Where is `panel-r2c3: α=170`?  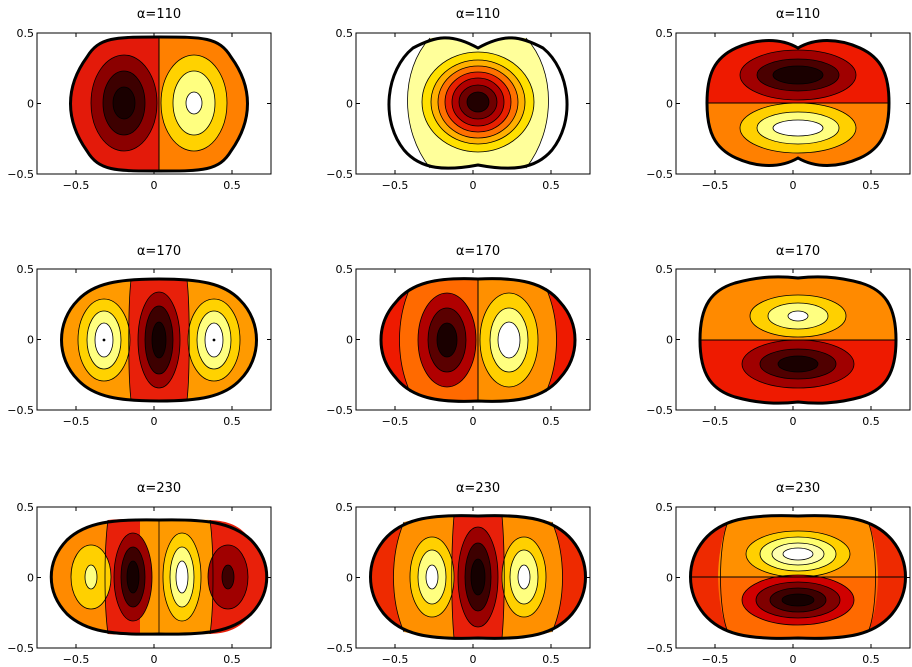 panel-r2c3: α=170 is located at coordinates (793, 327).